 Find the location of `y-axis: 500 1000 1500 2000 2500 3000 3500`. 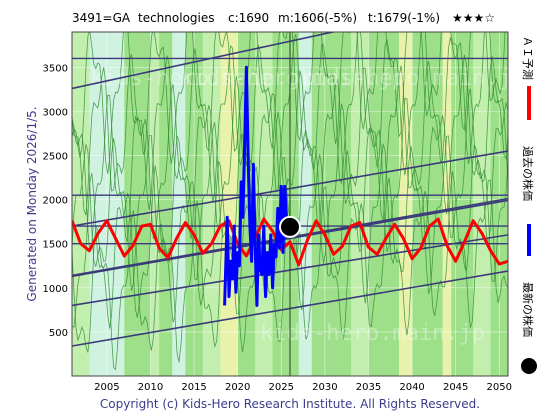

y-axis: 500 1000 1500 2000 2500 3000 3500 is located at coordinates (55, 201).